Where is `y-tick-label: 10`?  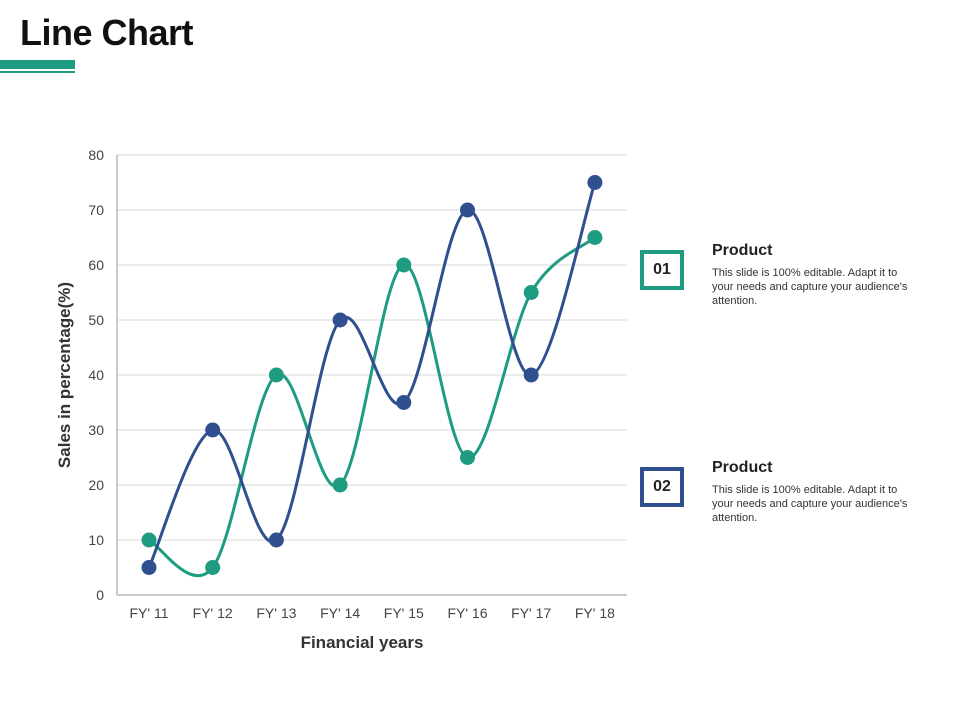
y-tick-label: 10 is located at coordinates (96, 540).